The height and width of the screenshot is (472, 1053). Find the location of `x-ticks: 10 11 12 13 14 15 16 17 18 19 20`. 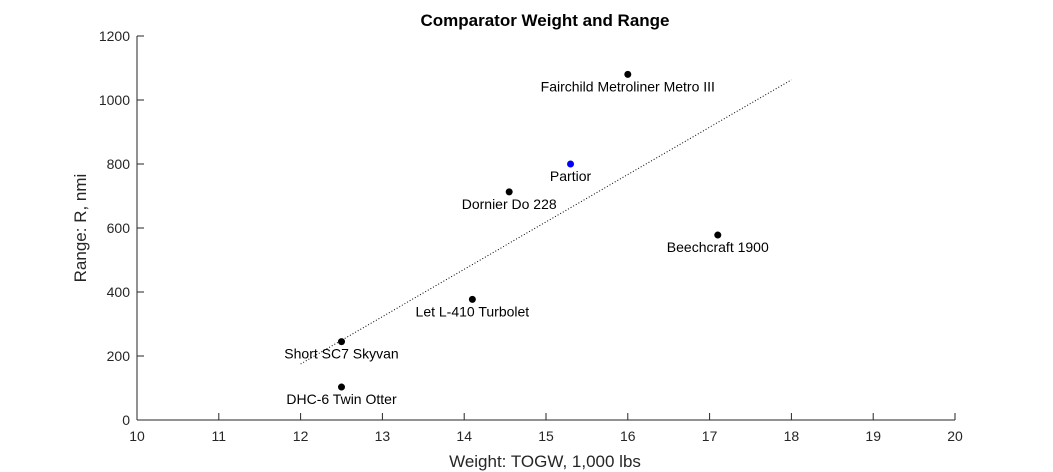

x-ticks: 10 11 12 13 14 15 16 17 18 19 20 is located at coordinates (546, 428).